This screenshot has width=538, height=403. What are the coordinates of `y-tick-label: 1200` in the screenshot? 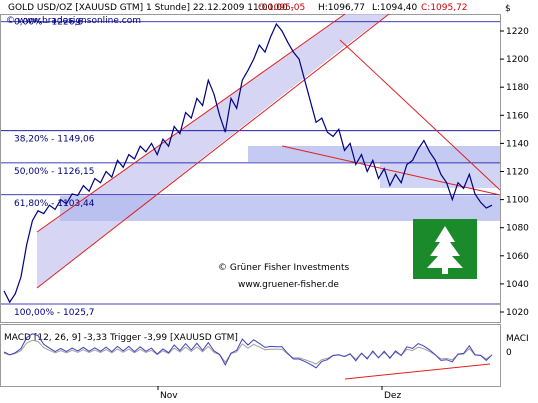 It's located at (517, 60).